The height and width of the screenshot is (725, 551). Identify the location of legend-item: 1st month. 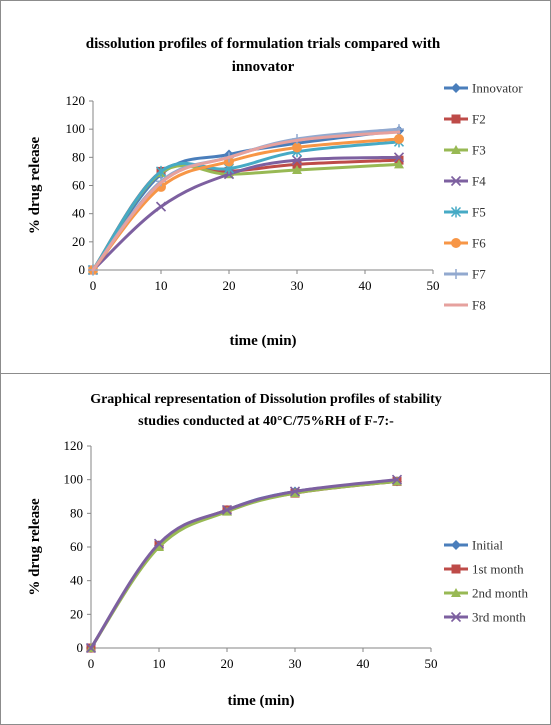
(484, 569).